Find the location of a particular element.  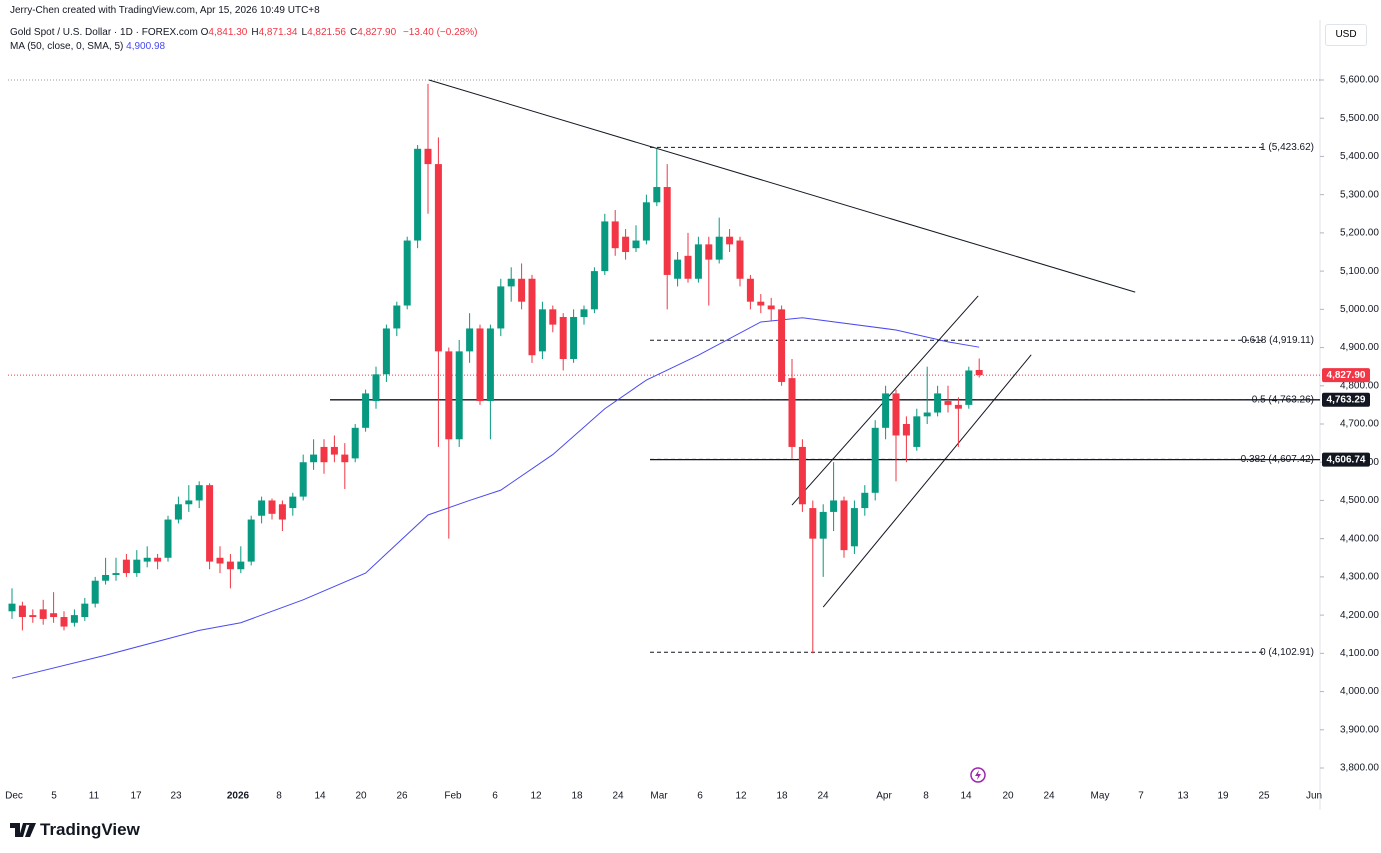

brand-name: TradingView is located at coordinates (90, 829).